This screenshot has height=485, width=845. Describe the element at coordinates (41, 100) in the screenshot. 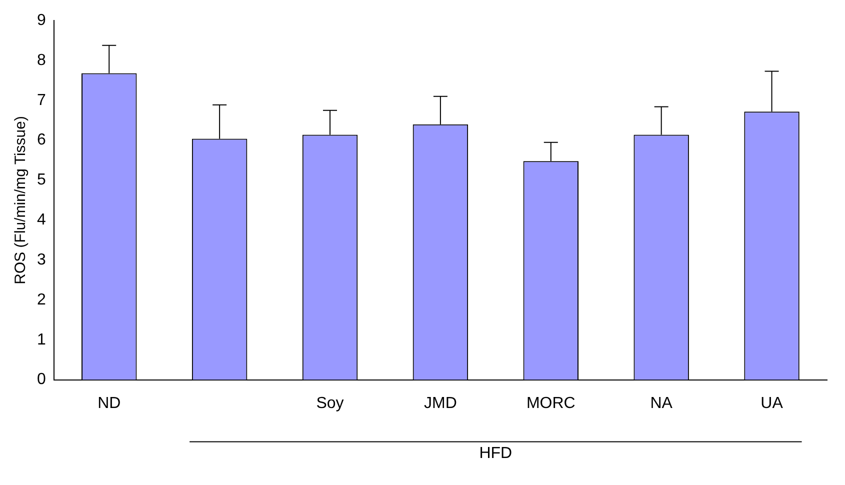

I see `y-tick-label: 7` at that location.